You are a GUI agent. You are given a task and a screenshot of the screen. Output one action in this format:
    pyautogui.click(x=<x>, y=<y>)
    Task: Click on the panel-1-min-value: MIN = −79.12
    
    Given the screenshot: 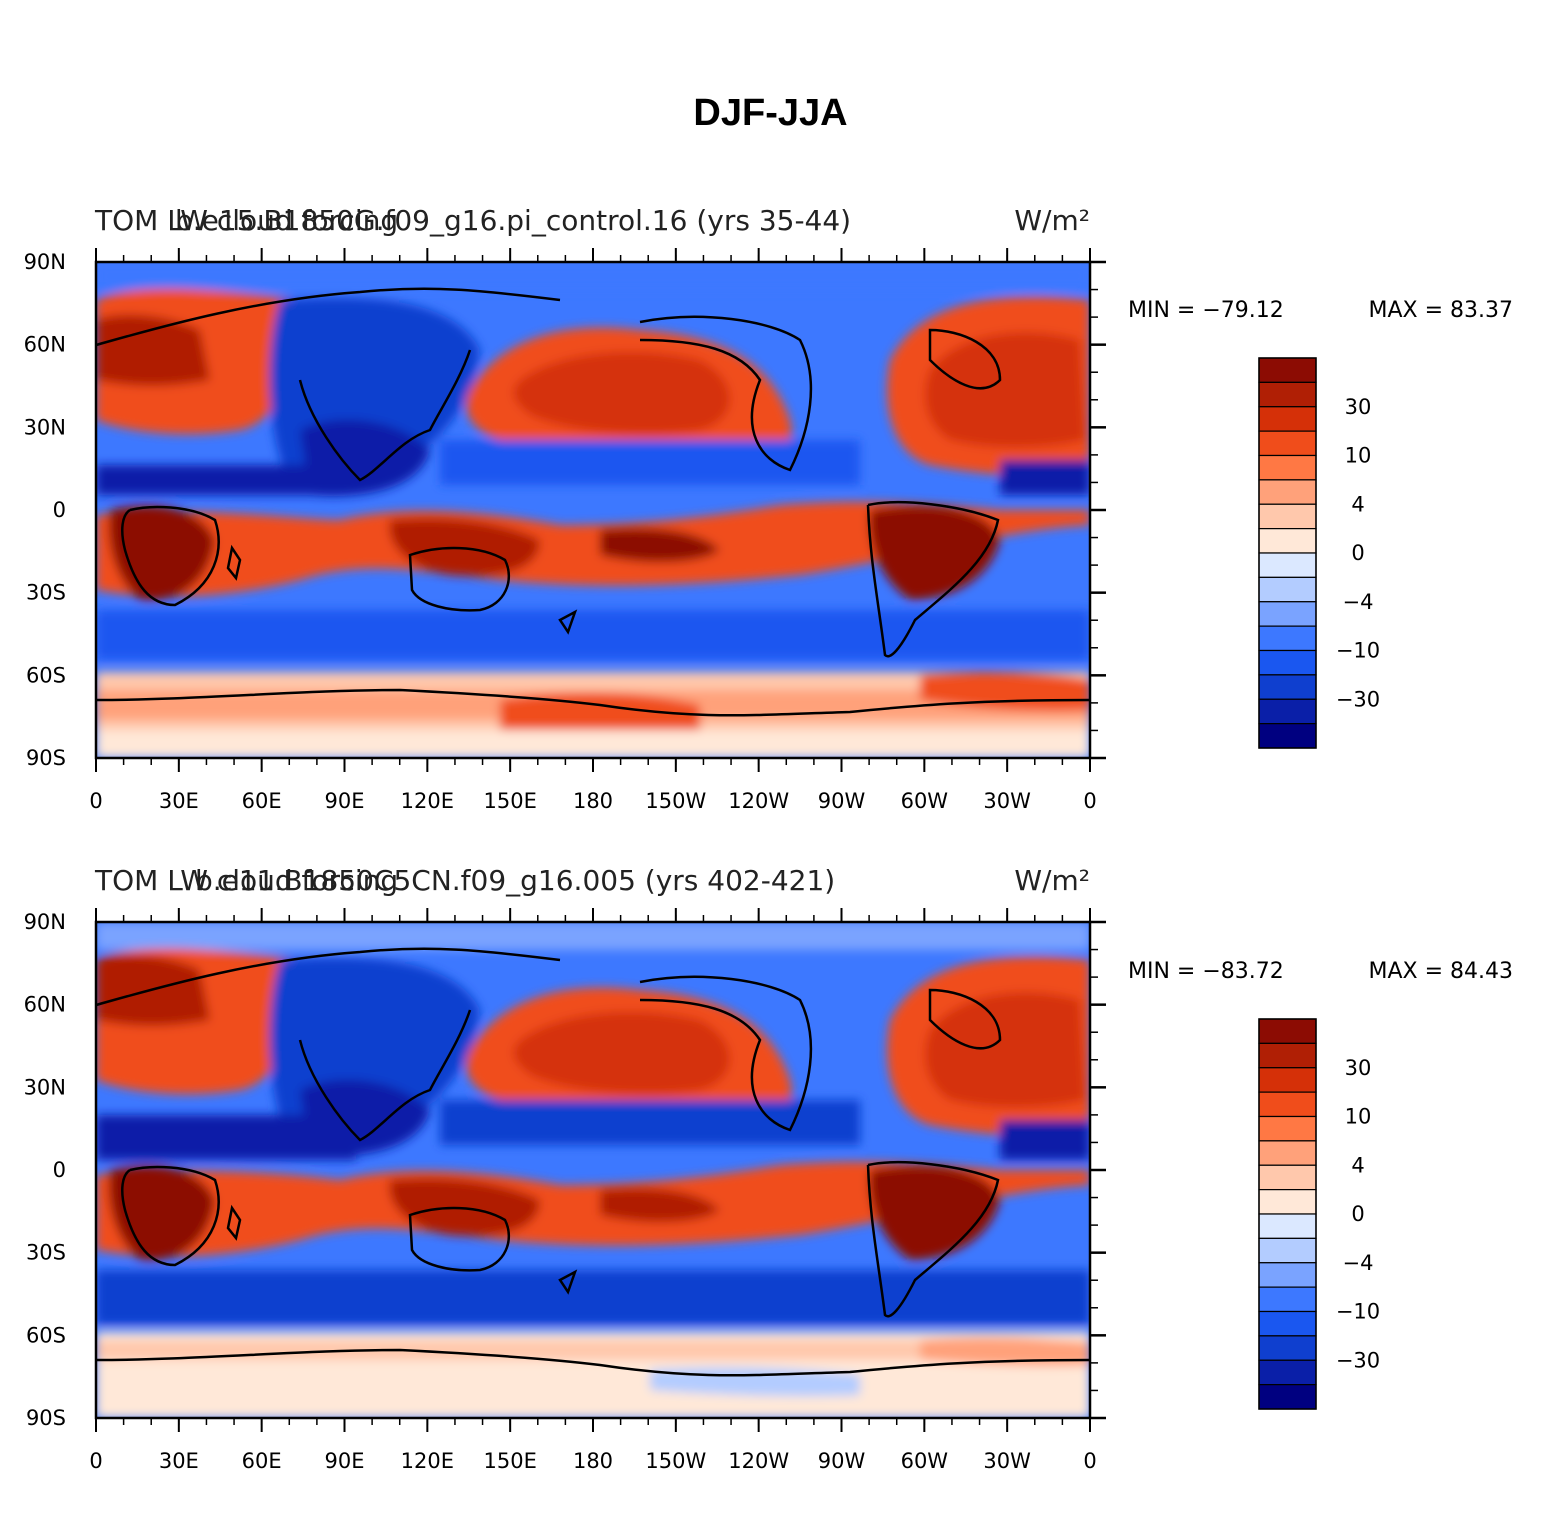 What is the action you would take?
    pyautogui.click(x=1206, y=310)
    